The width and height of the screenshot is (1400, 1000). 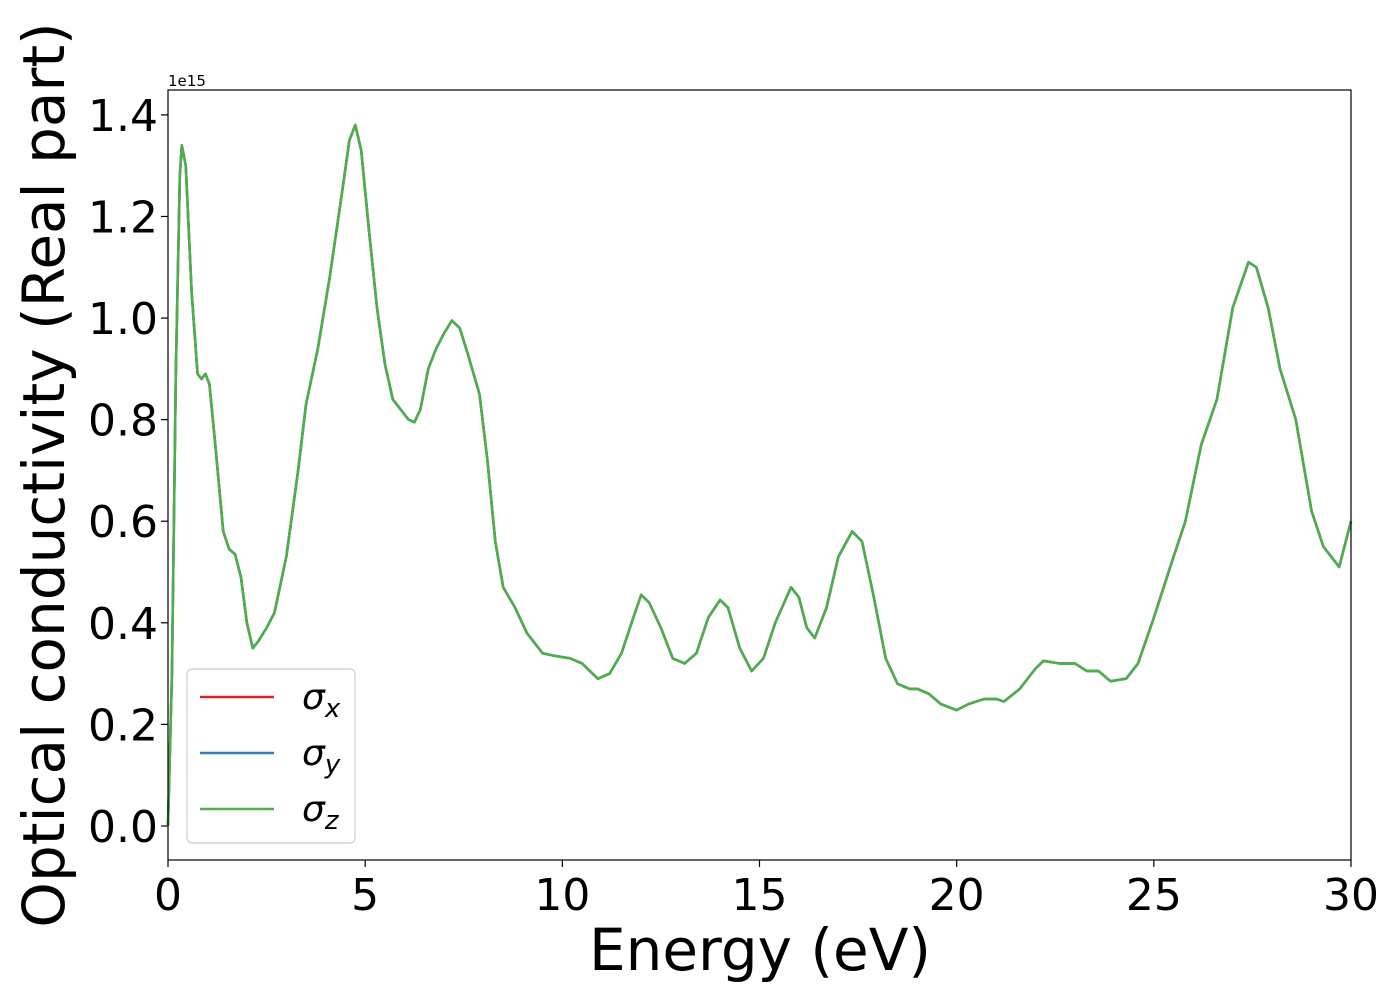 I want to click on x-tick-label: 20, so click(x=957, y=895).